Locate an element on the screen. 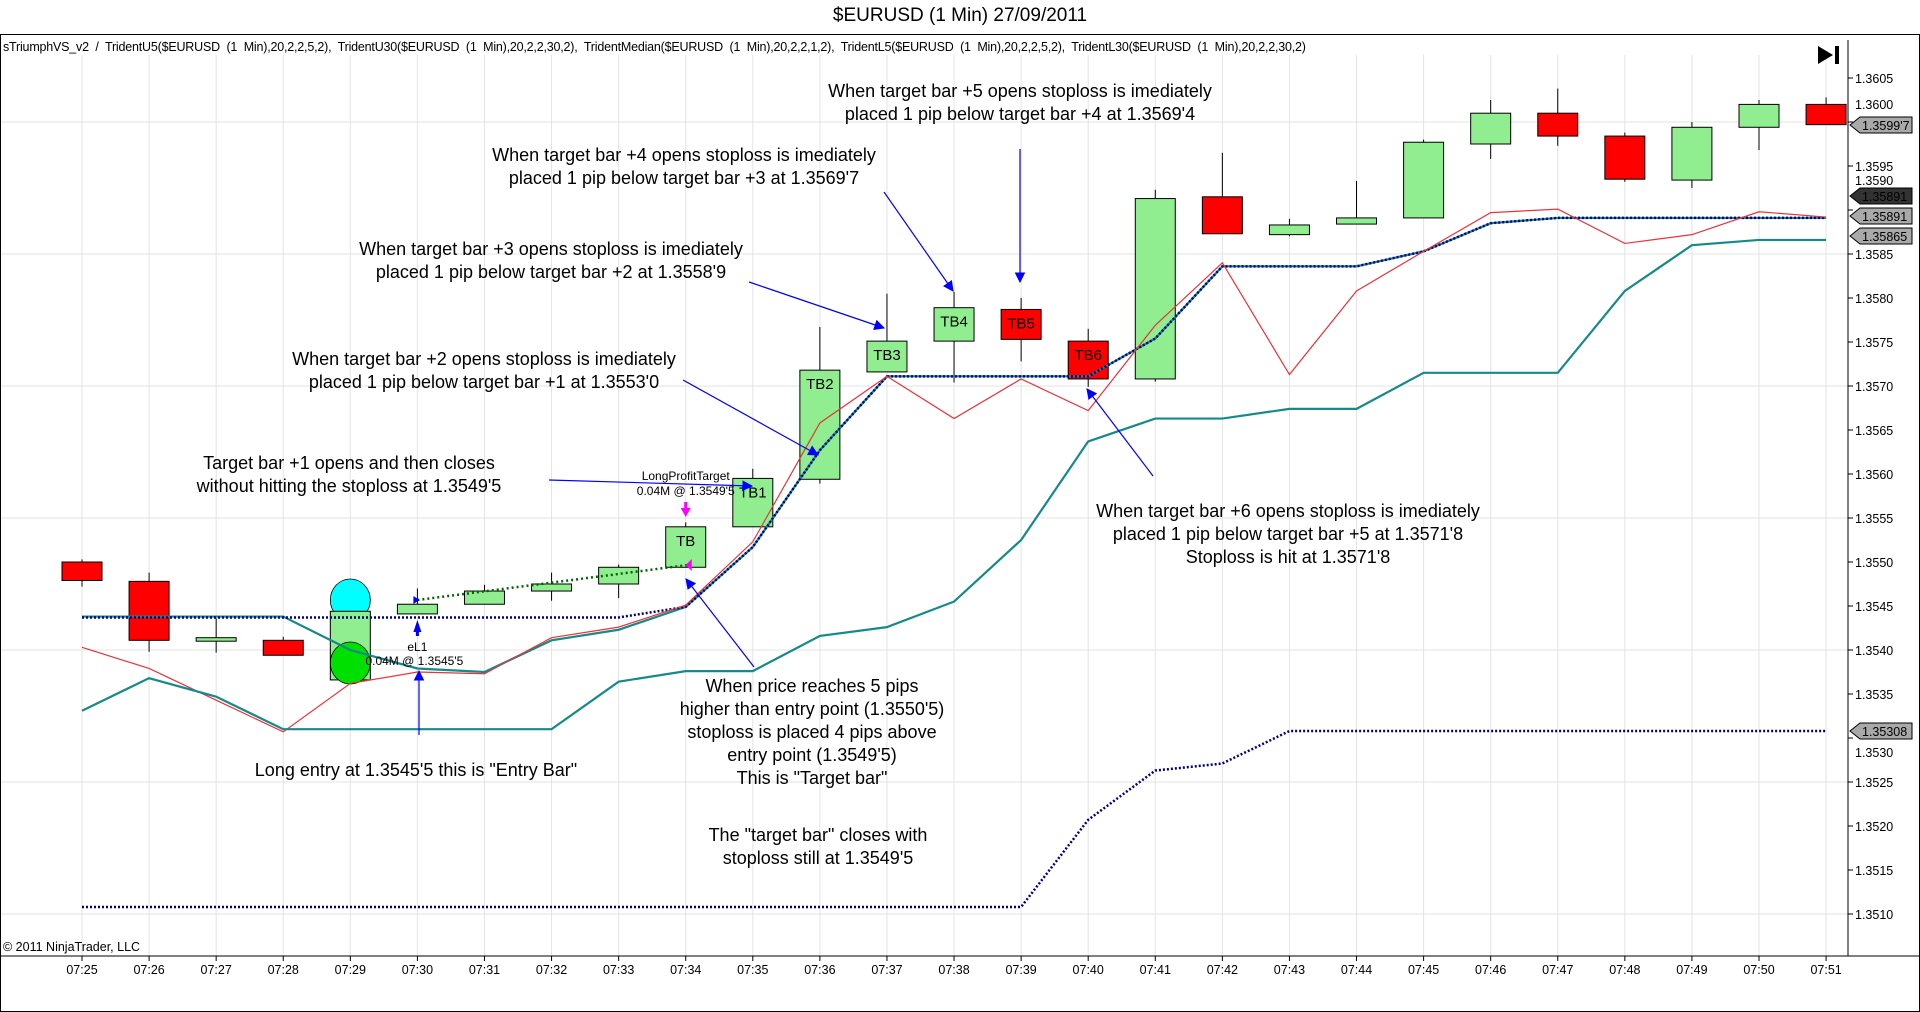 This screenshot has height=1012, width=1920. candle-07:47 is located at coordinates (1558, 117).